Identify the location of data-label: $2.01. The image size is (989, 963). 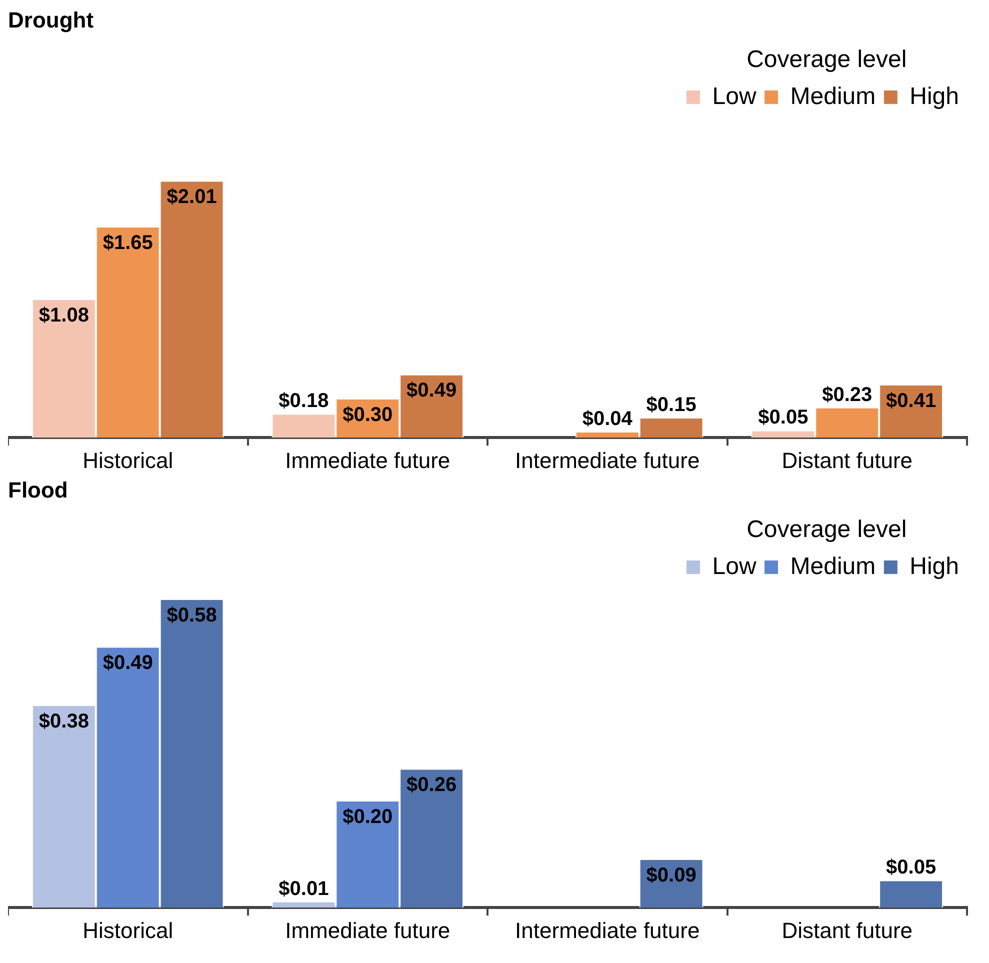
(191, 197).